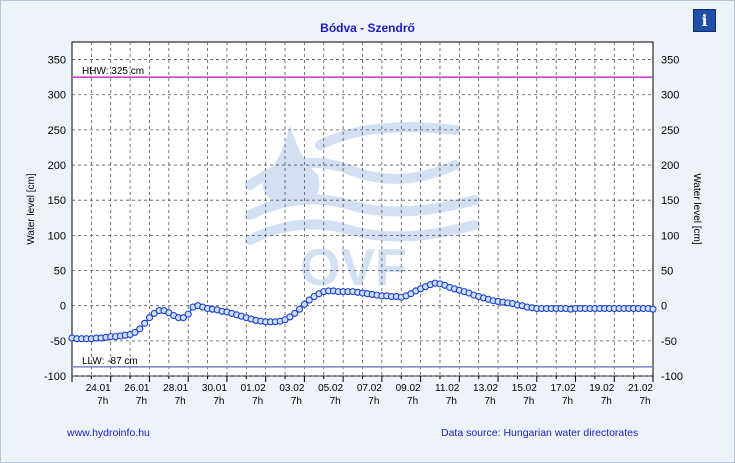 This screenshot has width=735, height=463. What do you see at coordinates (485, 388) in the screenshot?
I see `x-tick-label-date: 13.02` at bounding box center [485, 388].